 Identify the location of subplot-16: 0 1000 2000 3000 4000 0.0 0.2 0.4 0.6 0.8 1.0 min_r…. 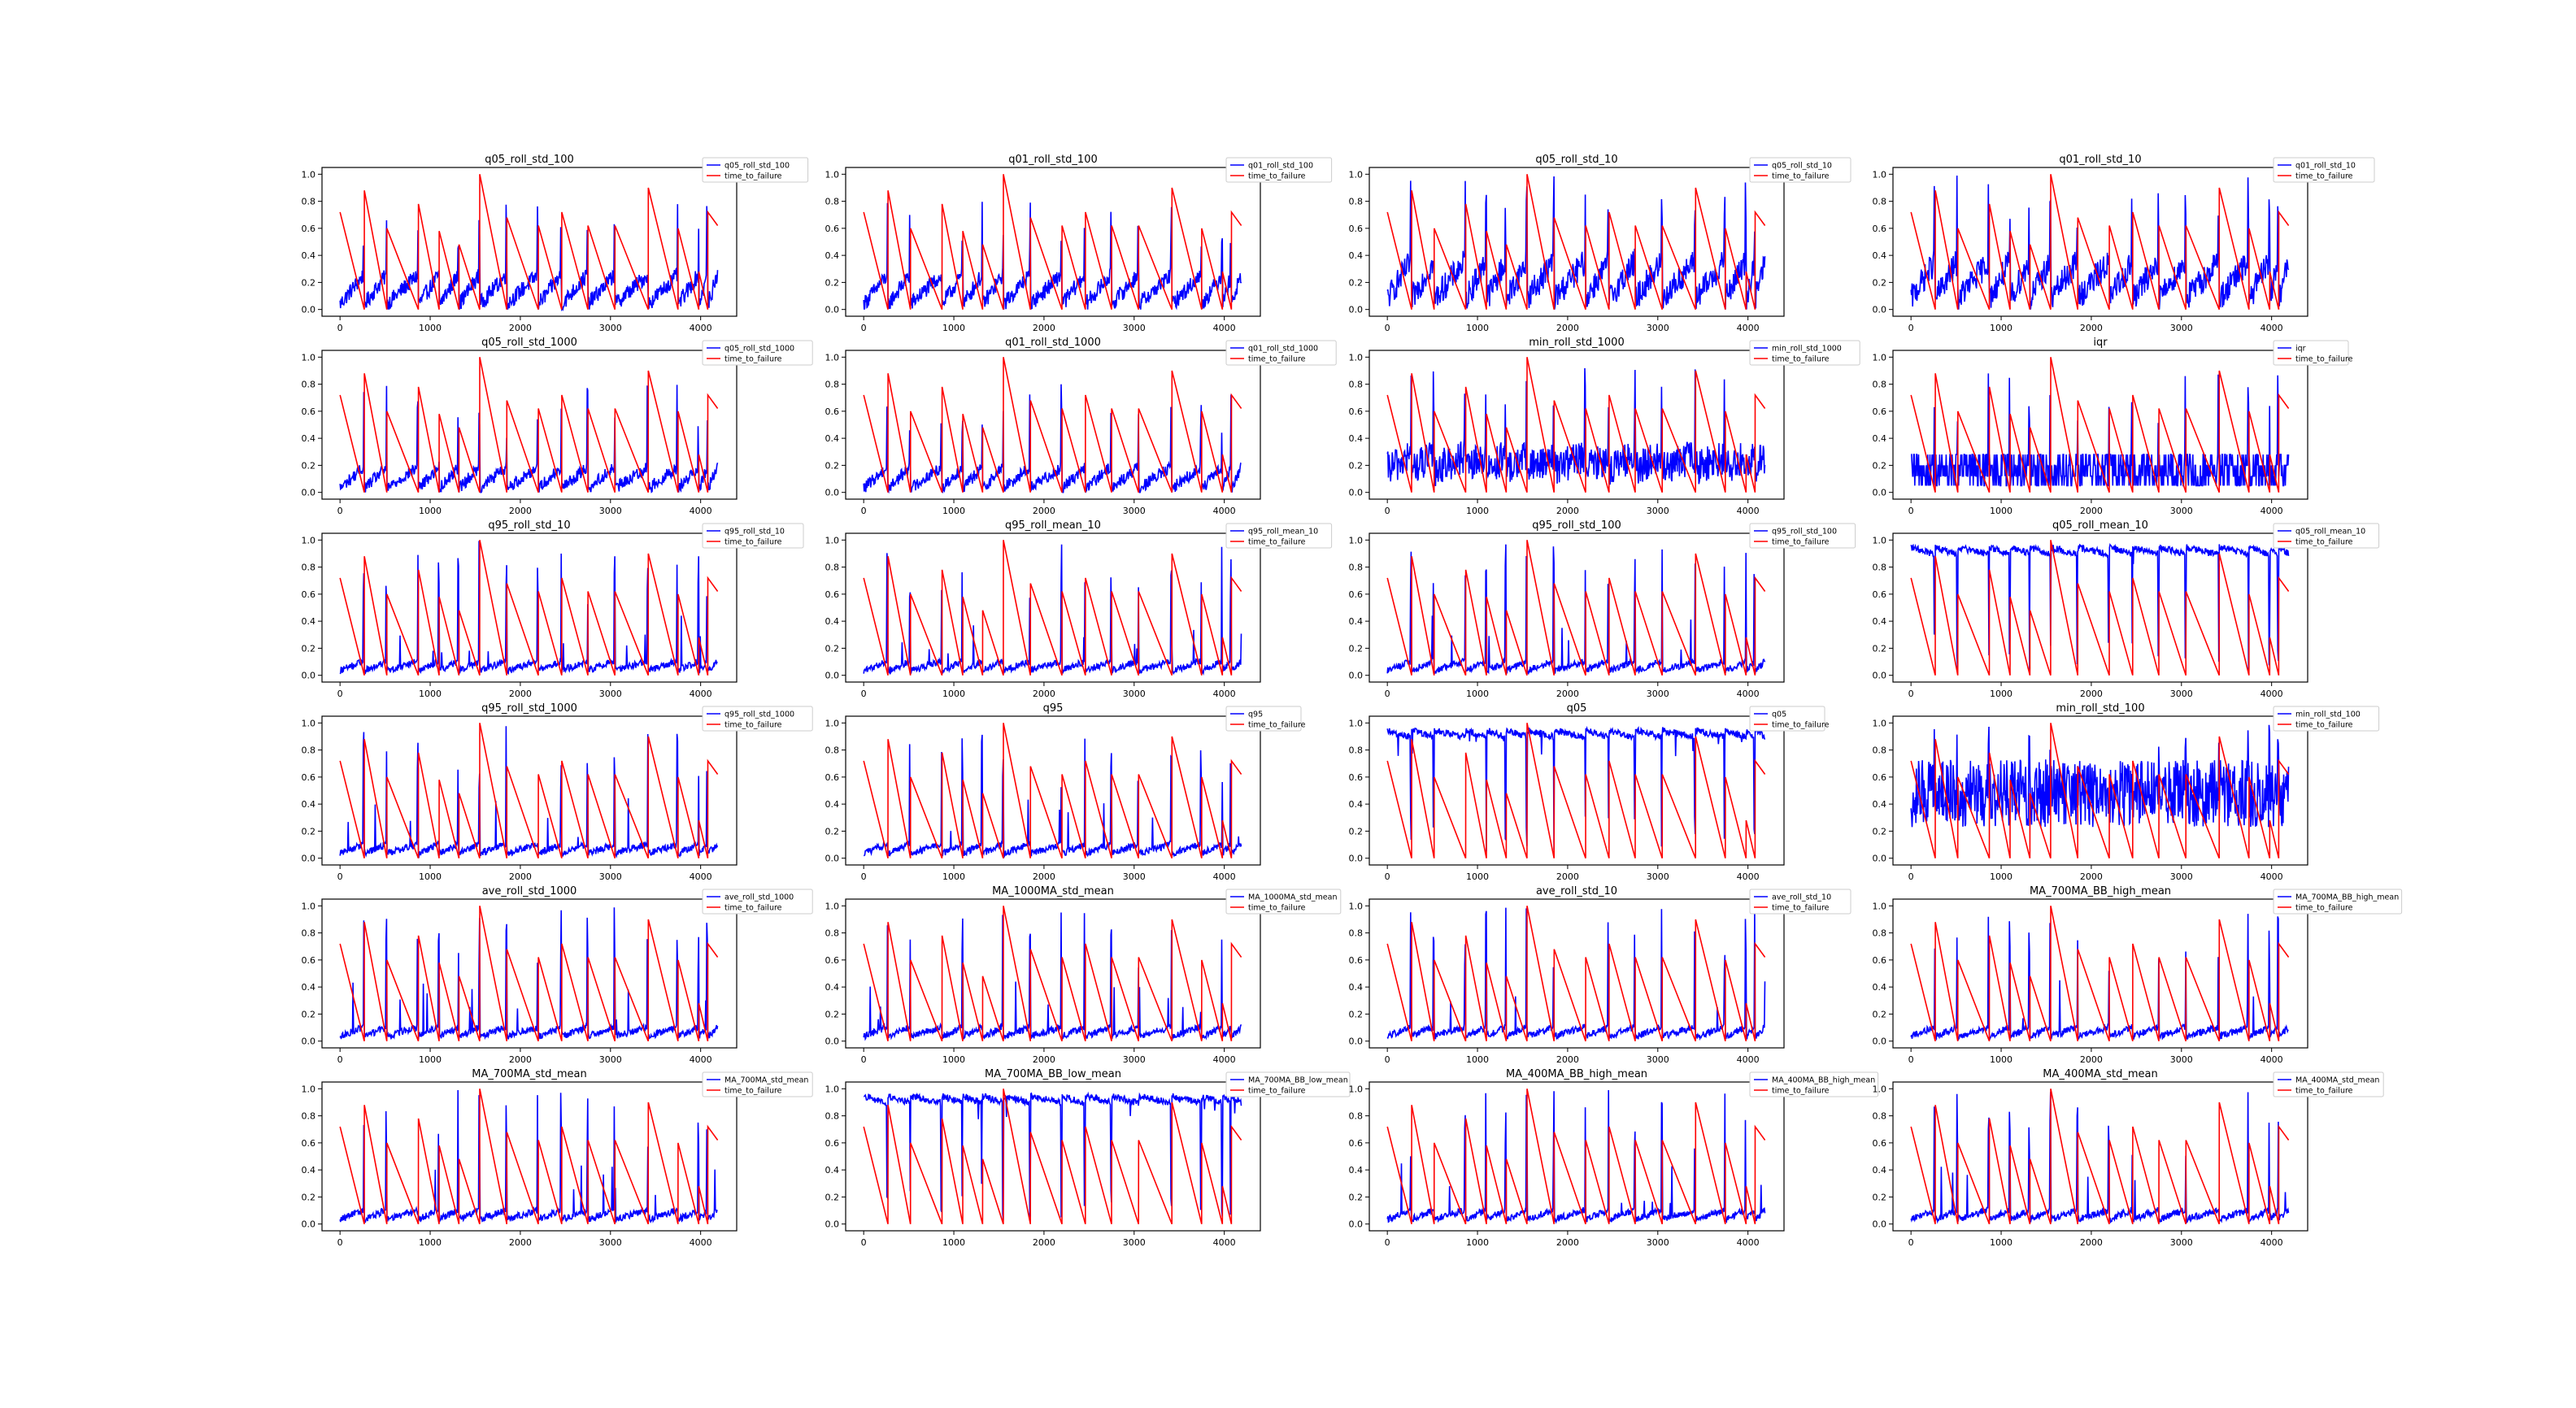
(2126, 792).